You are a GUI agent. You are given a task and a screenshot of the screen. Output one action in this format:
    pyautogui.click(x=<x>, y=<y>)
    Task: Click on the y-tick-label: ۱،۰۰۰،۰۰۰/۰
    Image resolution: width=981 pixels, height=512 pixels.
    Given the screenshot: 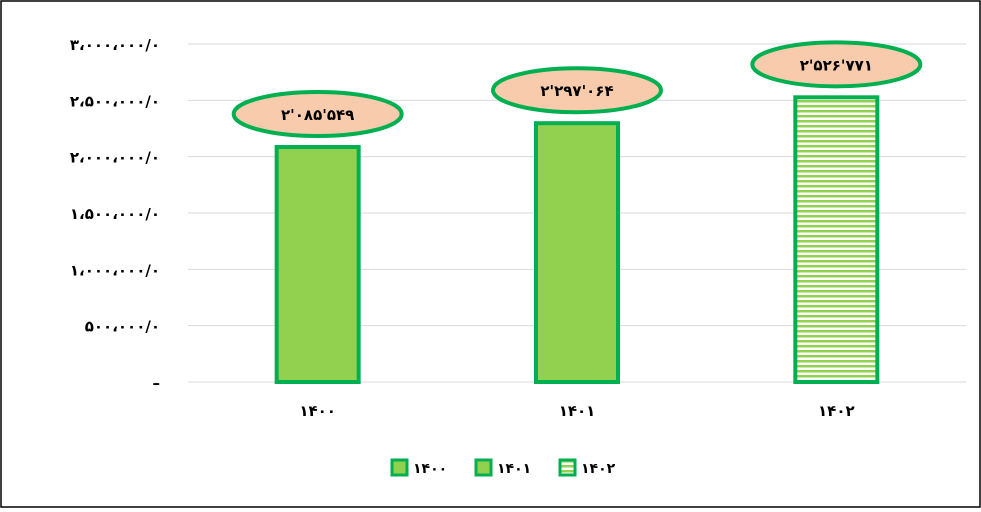 What is the action you would take?
    pyautogui.click(x=115, y=270)
    